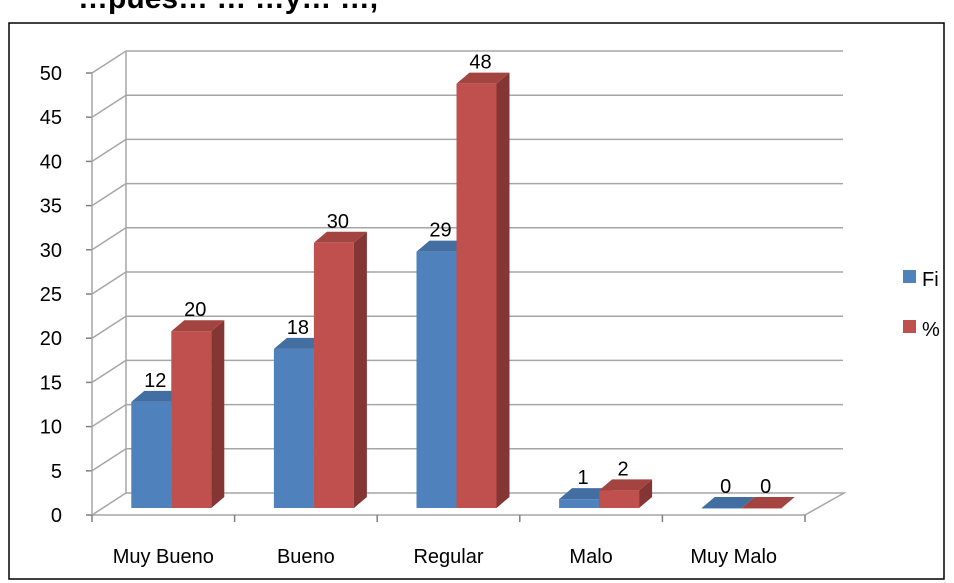 The height and width of the screenshot is (583, 954). I want to click on y-tick-label: 45, so click(51, 118).